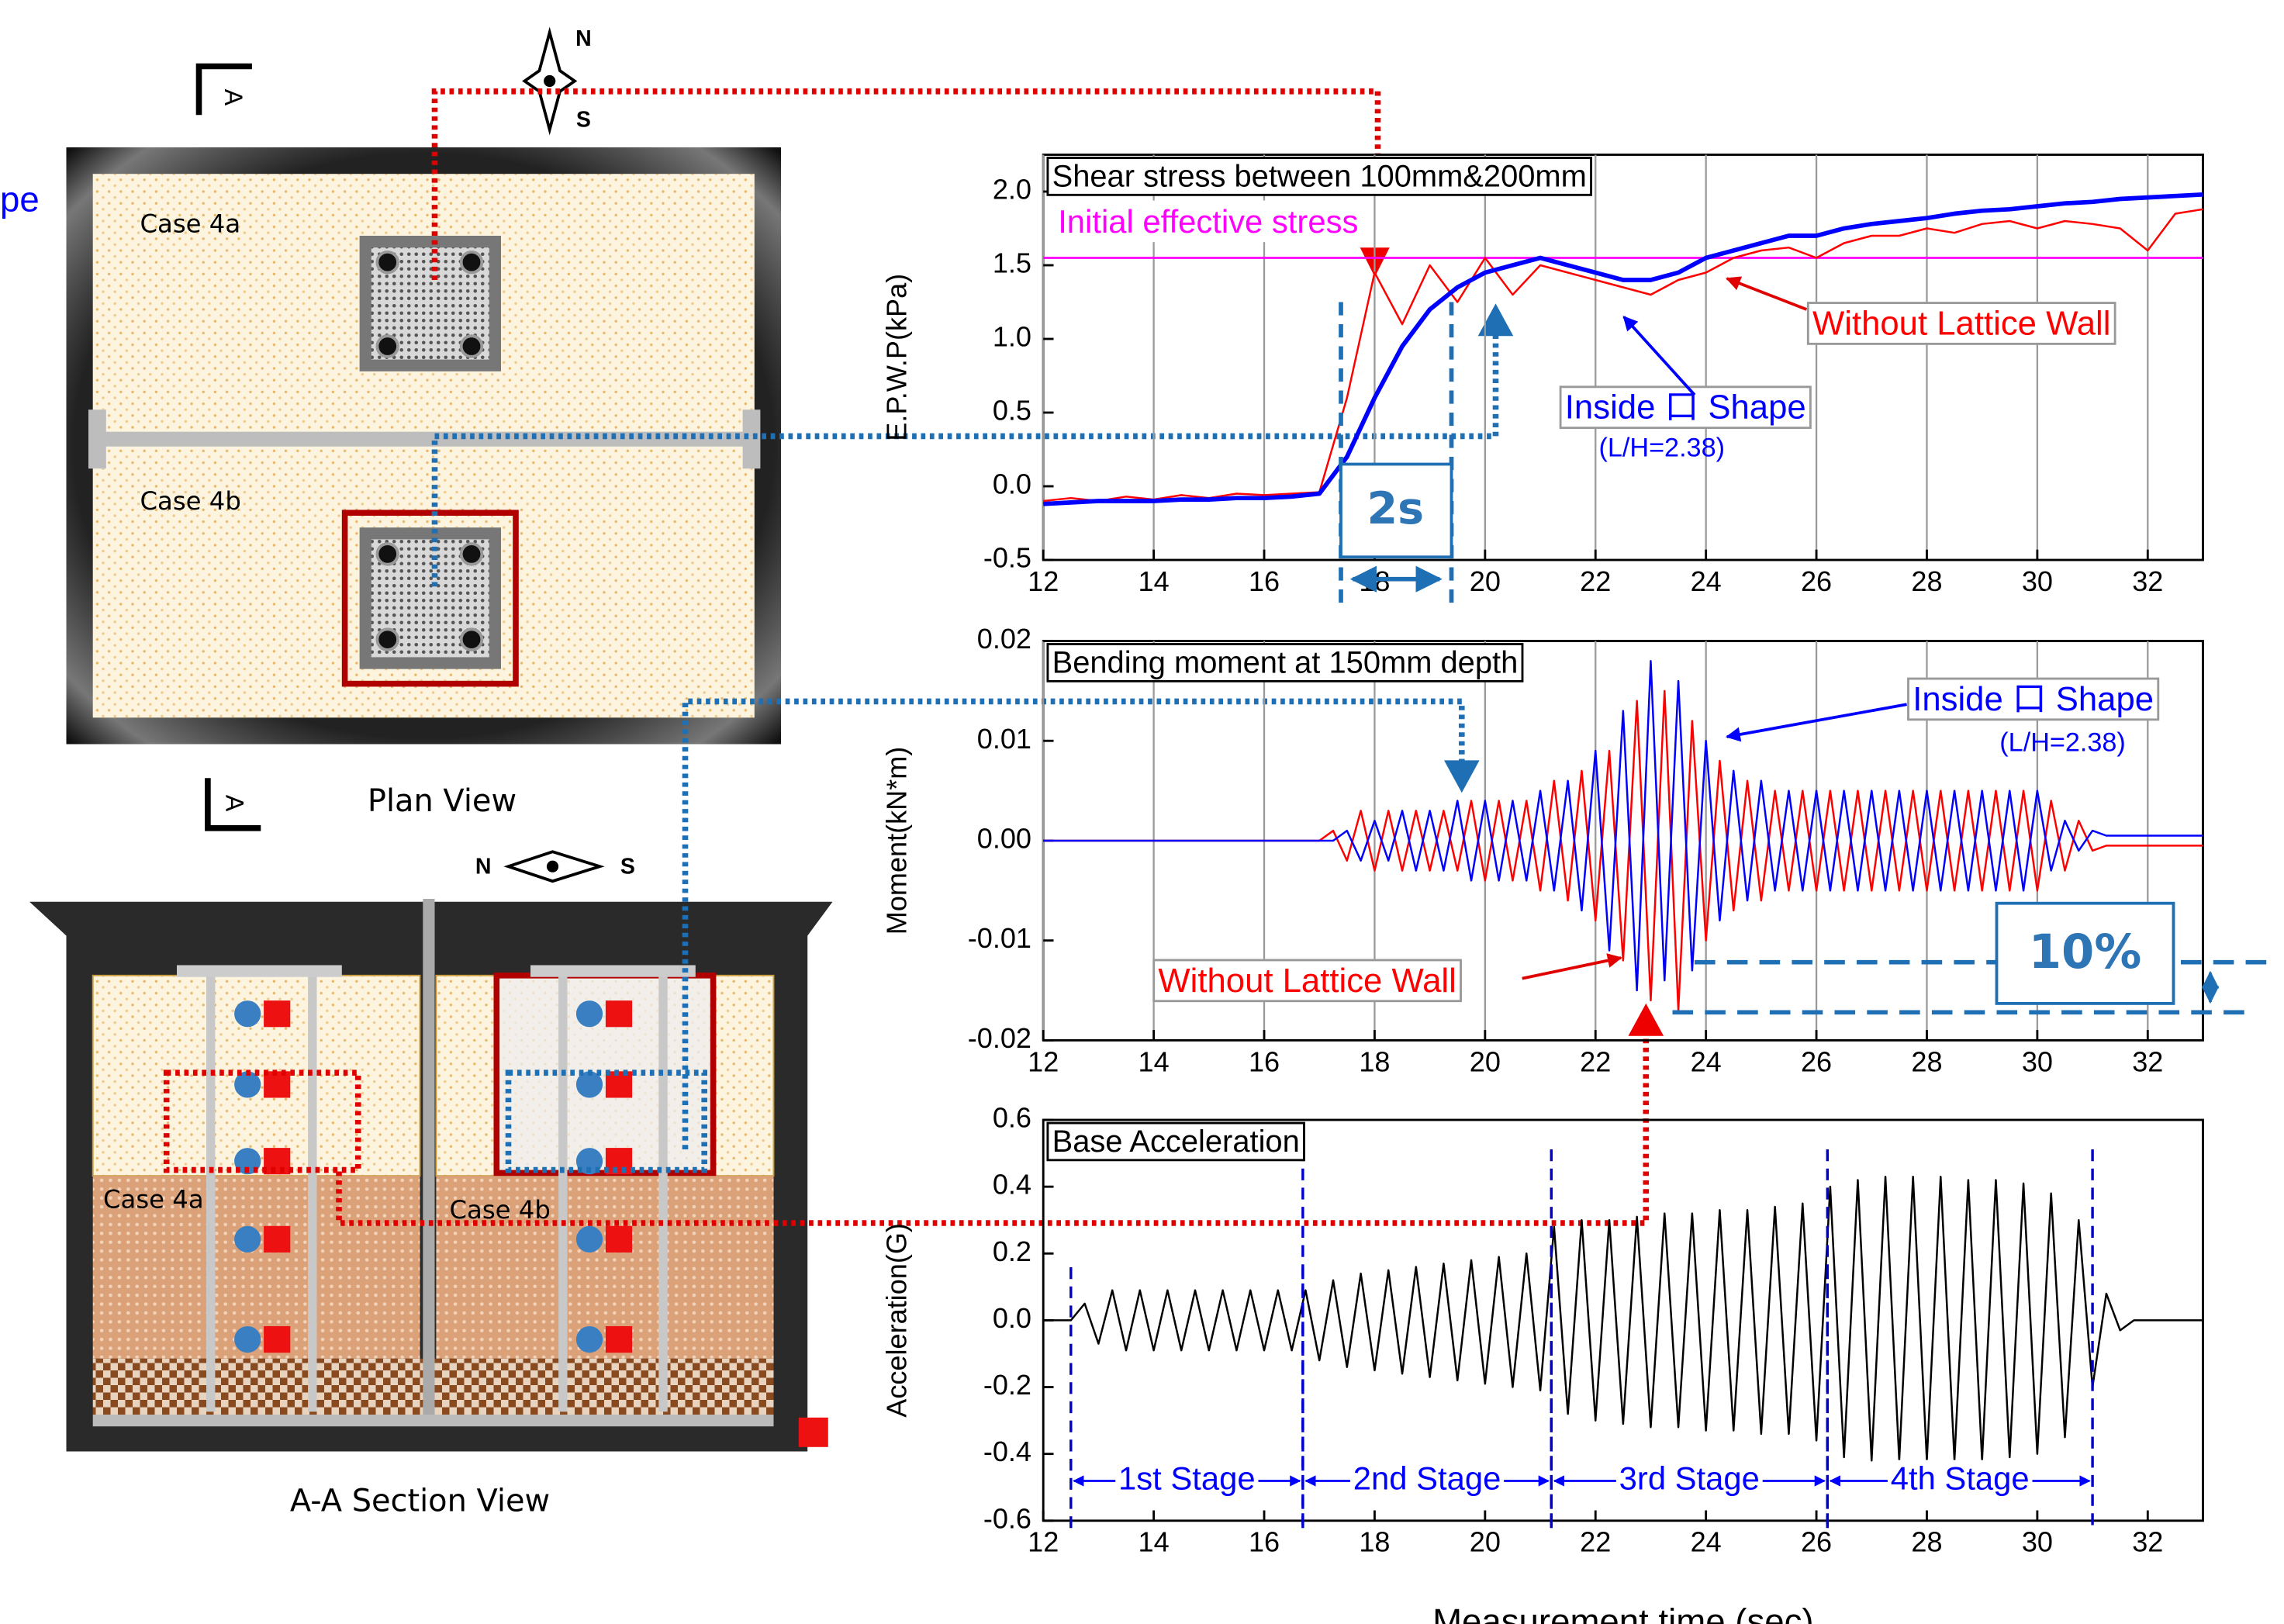  Describe the element at coordinates (1012, 411) in the screenshot. I see `y-tick-label: 0.5` at that location.